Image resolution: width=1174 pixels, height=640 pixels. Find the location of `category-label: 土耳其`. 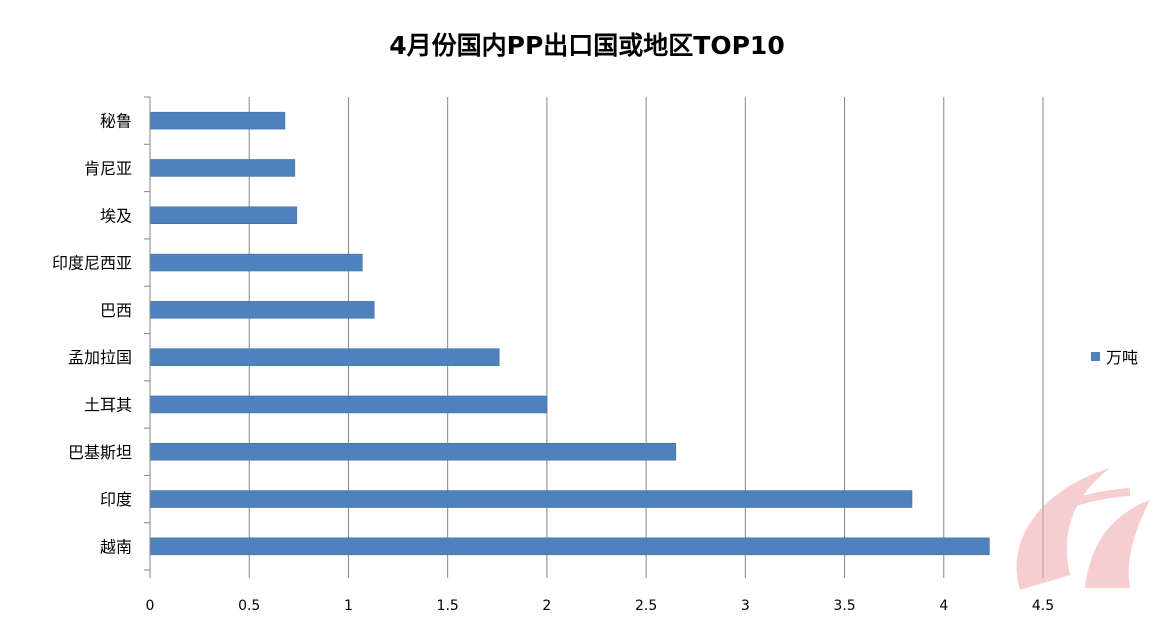

category-label: 土耳其 is located at coordinates (108, 404).